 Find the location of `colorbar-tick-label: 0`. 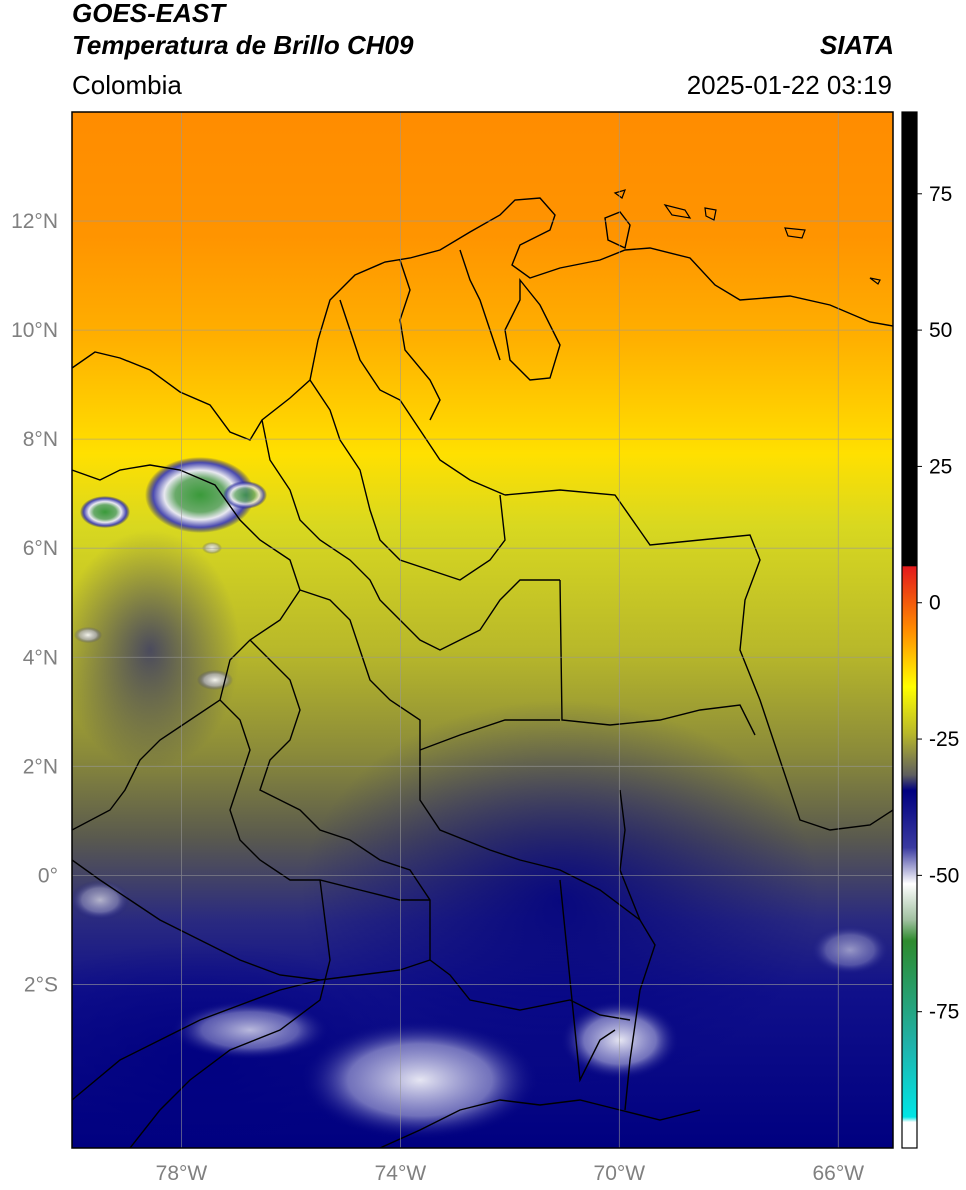

colorbar-tick-label: 0 is located at coordinates (935, 603).